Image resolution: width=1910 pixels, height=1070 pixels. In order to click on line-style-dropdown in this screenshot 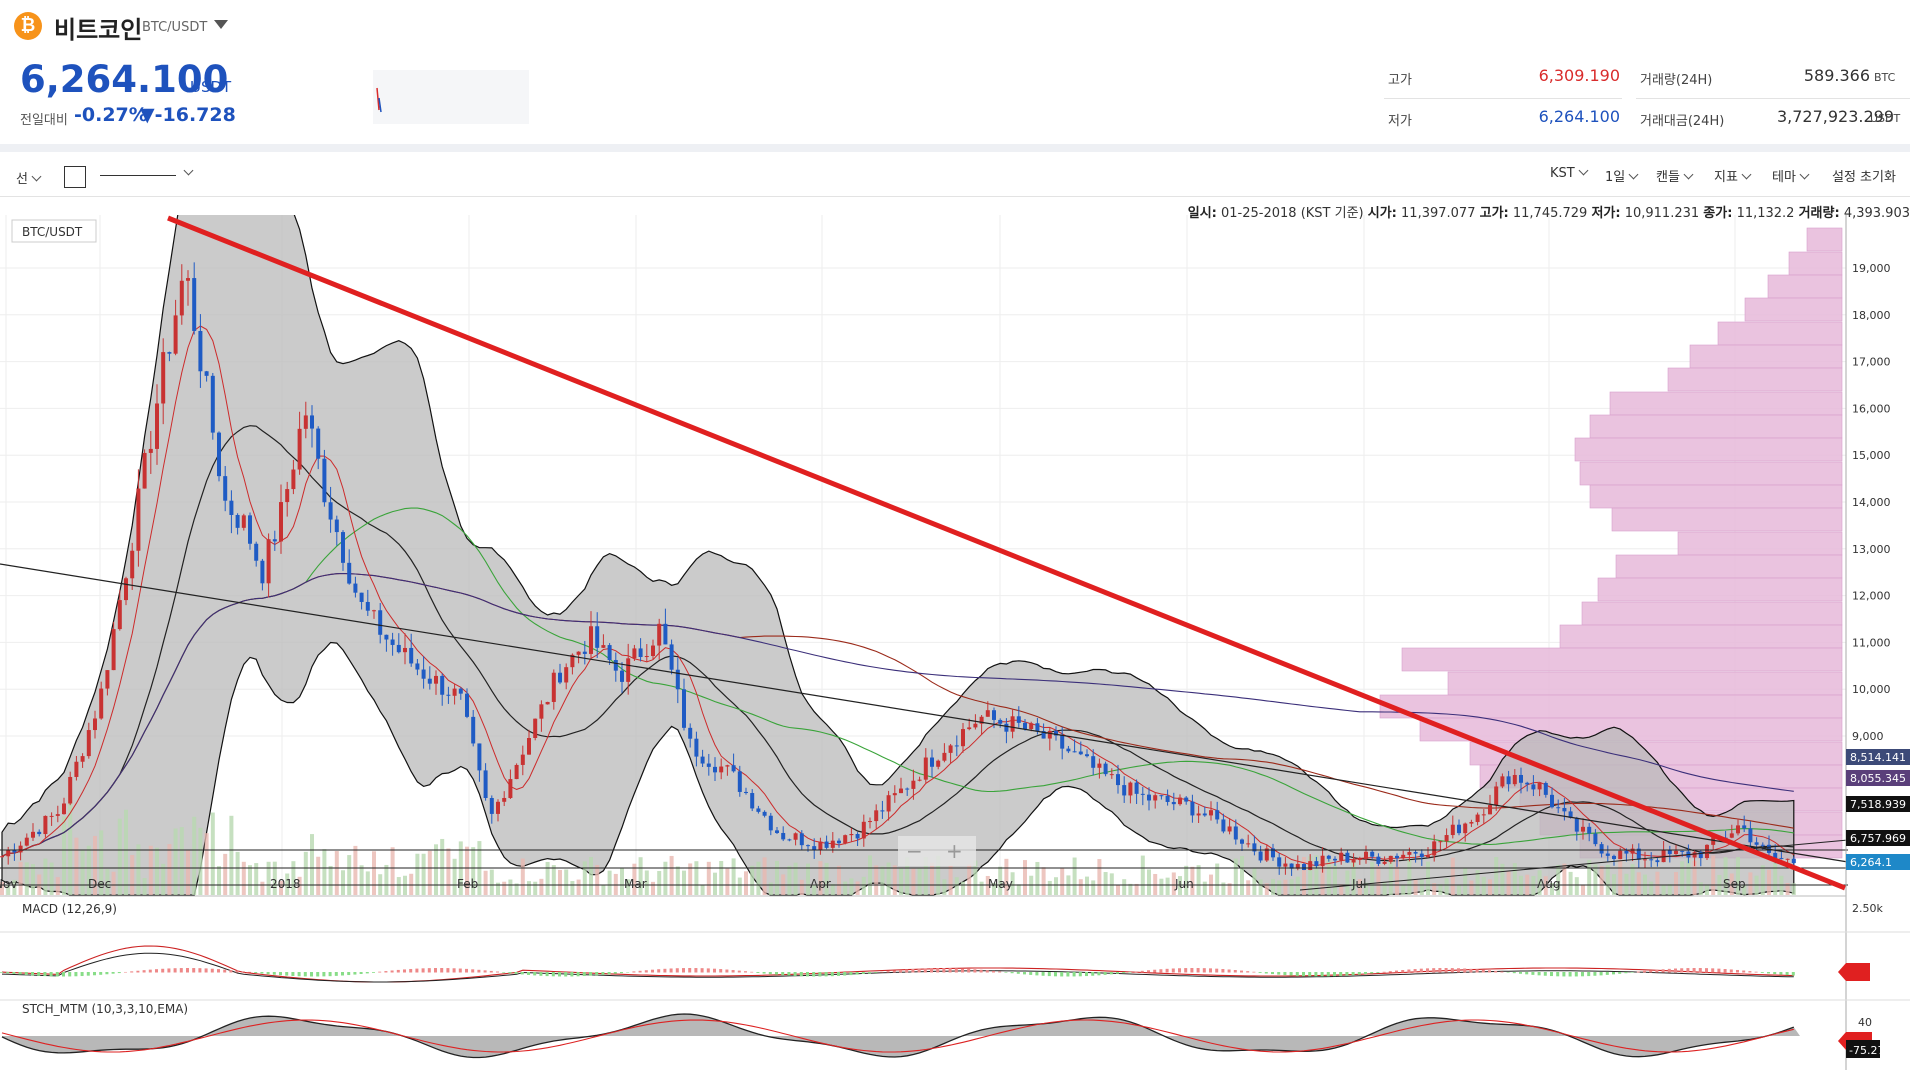, I will do `click(187, 173)`.